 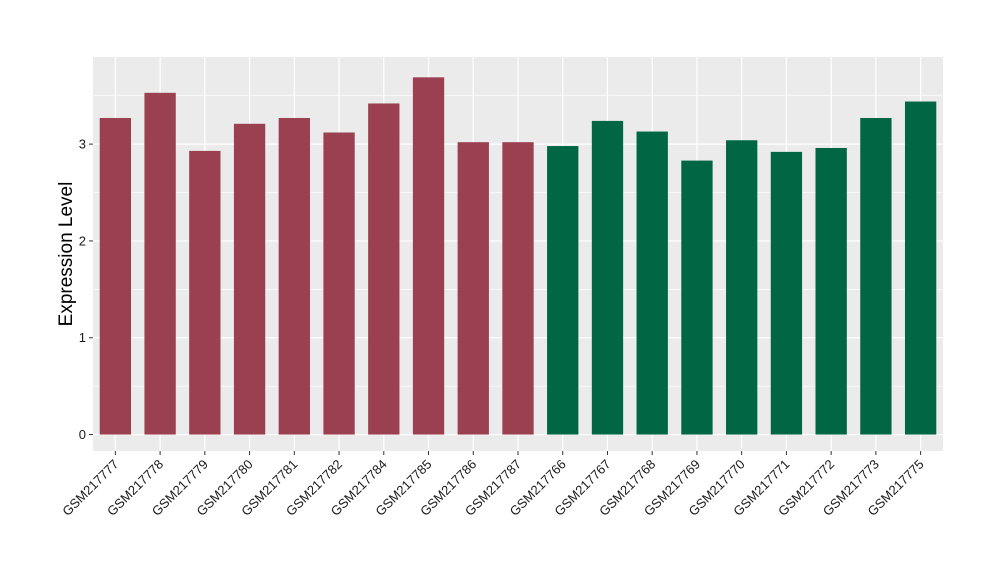 I want to click on bar-GSM217769, so click(x=697, y=297).